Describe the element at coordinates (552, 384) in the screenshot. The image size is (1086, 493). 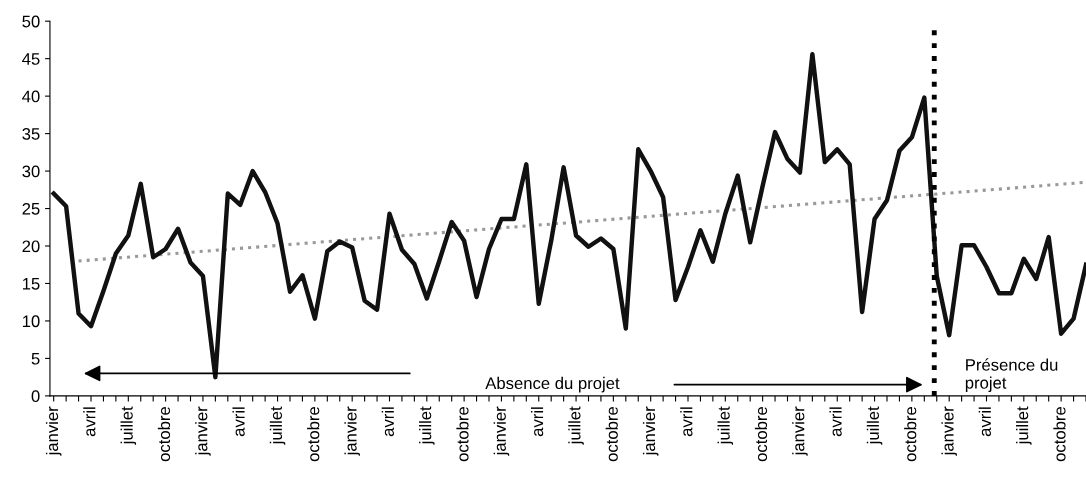
I see `annotation: Absence du projet` at that location.